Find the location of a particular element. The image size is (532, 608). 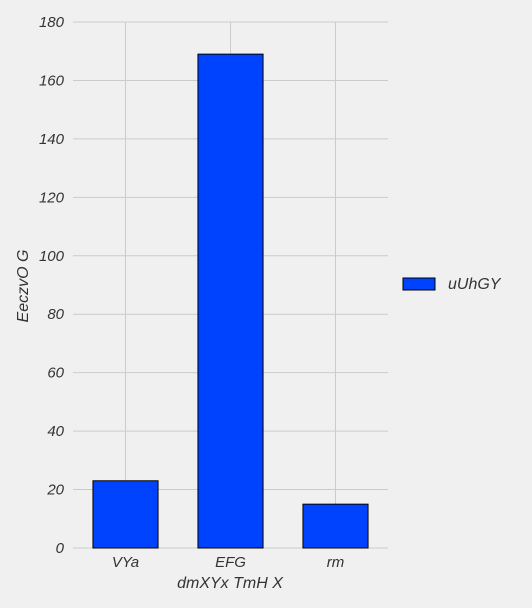

bar-rm is located at coordinates (335, 526).